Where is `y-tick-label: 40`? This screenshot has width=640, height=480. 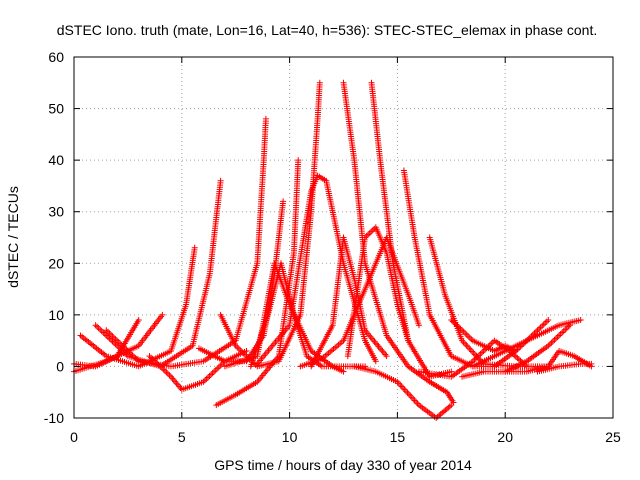 y-tick-label: 40 is located at coordinates (56, 160).